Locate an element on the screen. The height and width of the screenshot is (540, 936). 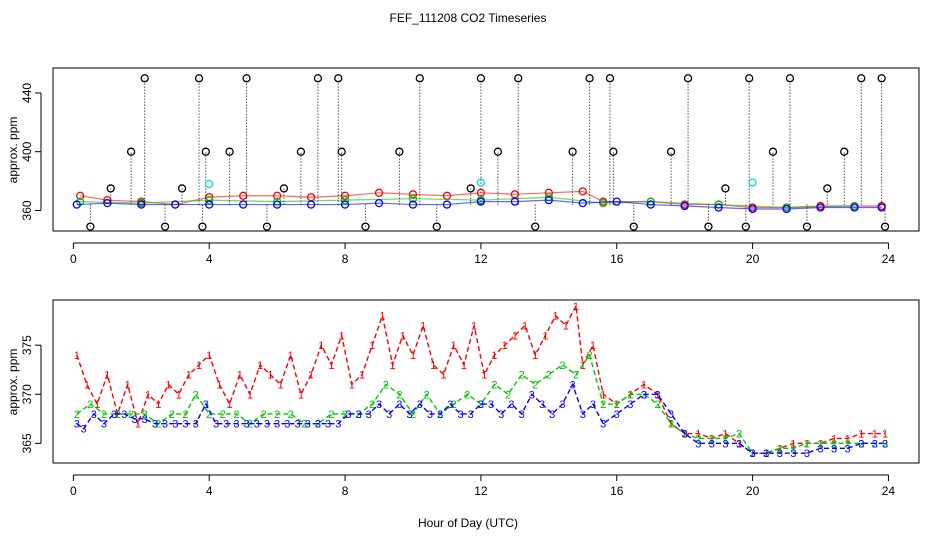
x-axis-title: Hour of Day (UTC) is located at coordinates (468, 523).